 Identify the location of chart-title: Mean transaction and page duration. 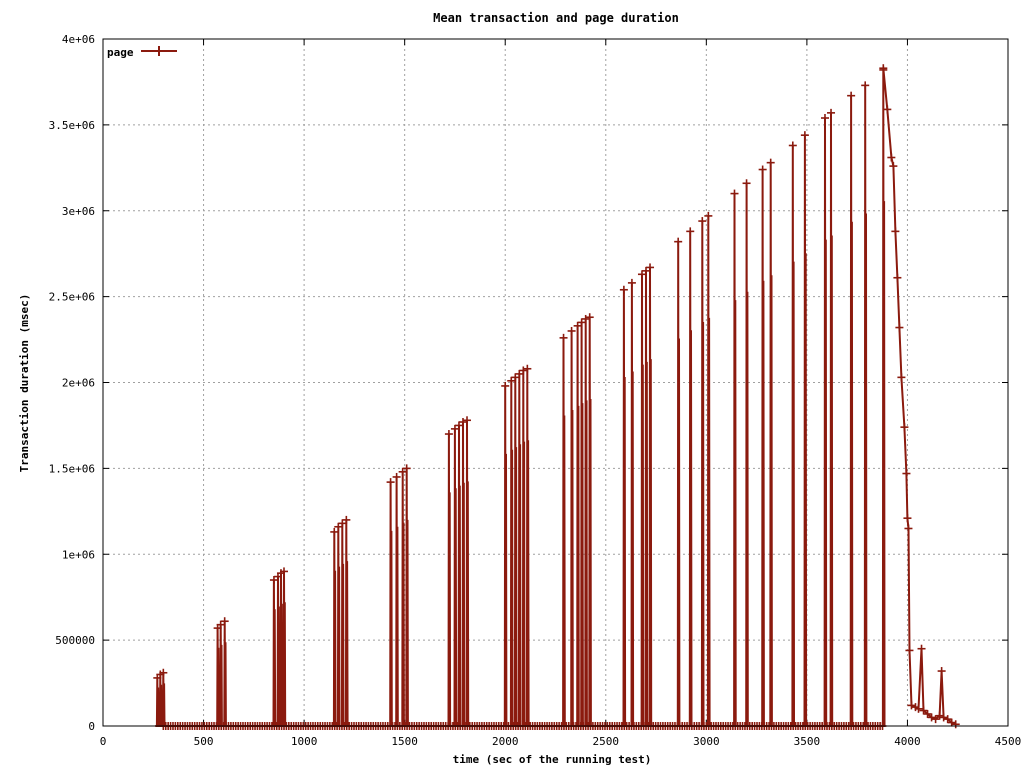
(556, 18).